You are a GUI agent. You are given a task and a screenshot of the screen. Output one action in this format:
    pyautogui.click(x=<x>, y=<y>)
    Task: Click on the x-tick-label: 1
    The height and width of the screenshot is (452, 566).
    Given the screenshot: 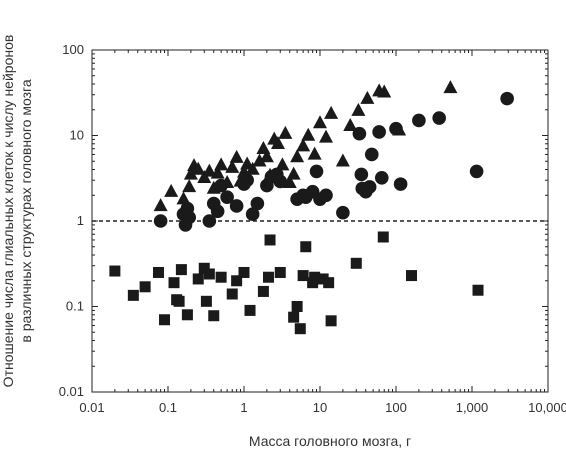 What is the action you would take?
    pyautogui.click(x=243, y=407)
    